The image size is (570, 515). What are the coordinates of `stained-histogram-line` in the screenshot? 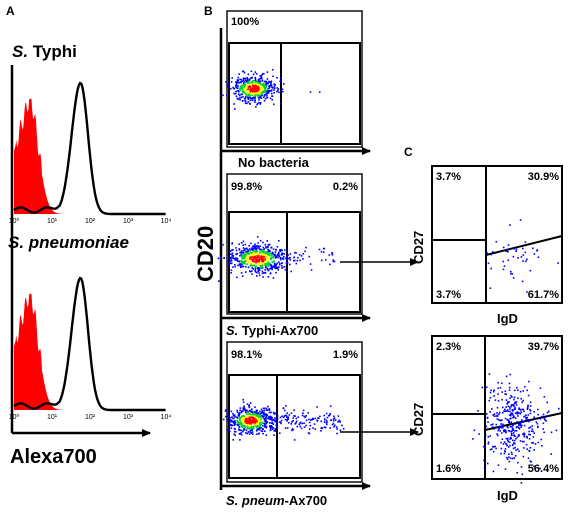 It's located at (89, 344).